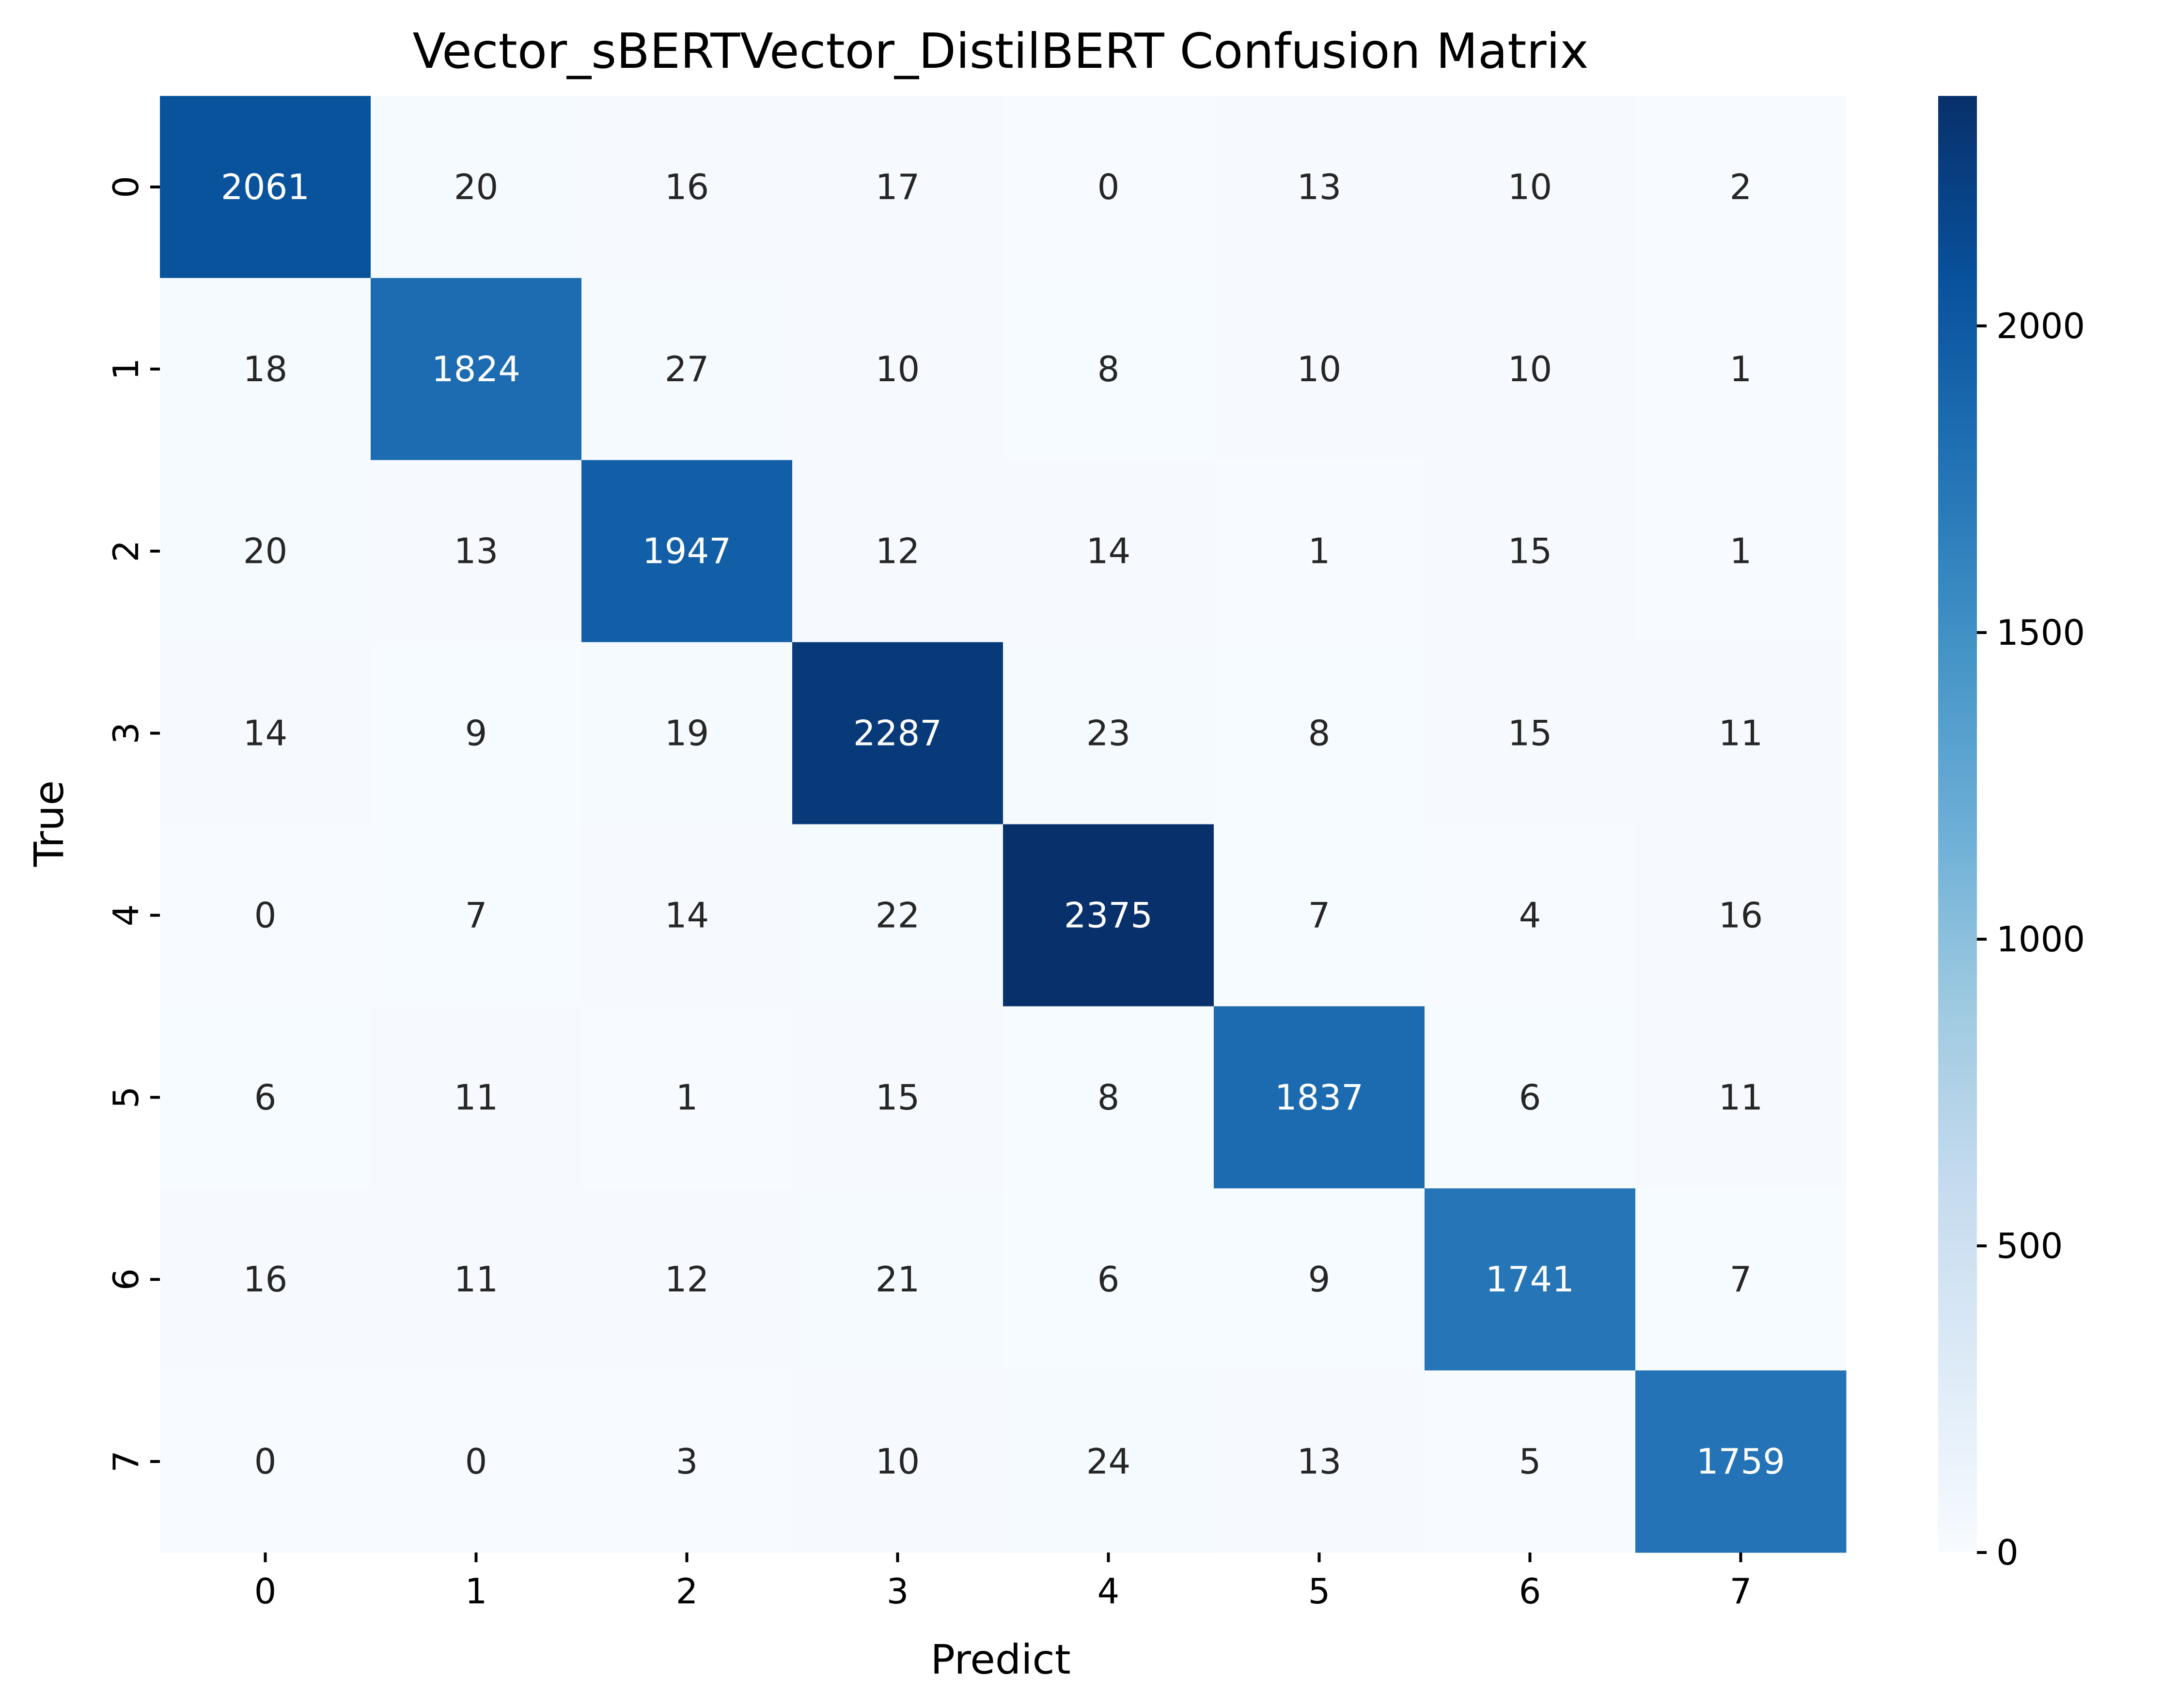 Image resolution: width=2178 pixels, height=1708 pixels. I want to click on cell-value-label: 4, so click(1530, 915).